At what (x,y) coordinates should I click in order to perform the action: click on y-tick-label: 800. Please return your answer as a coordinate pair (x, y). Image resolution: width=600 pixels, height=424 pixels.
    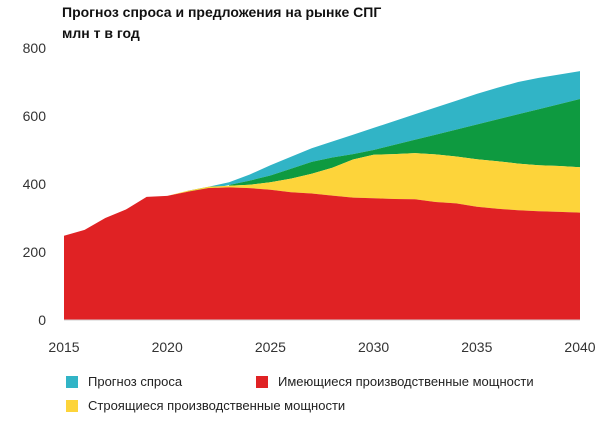
    Looking at the image, I should click on (35, 48).